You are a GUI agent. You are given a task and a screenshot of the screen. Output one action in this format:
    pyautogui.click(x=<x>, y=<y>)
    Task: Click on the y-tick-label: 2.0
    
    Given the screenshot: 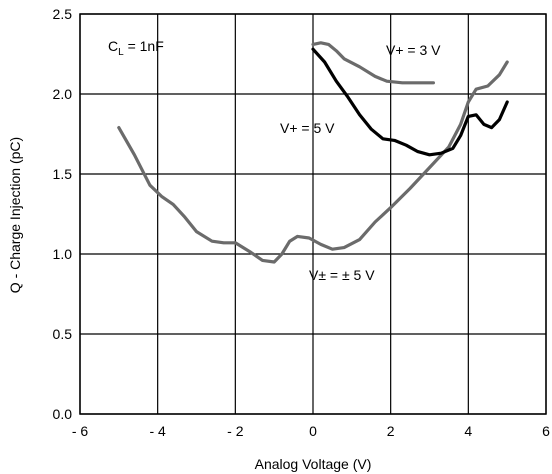 What is the action you would take?
    pyautogui.click(x=63, y=94)
    